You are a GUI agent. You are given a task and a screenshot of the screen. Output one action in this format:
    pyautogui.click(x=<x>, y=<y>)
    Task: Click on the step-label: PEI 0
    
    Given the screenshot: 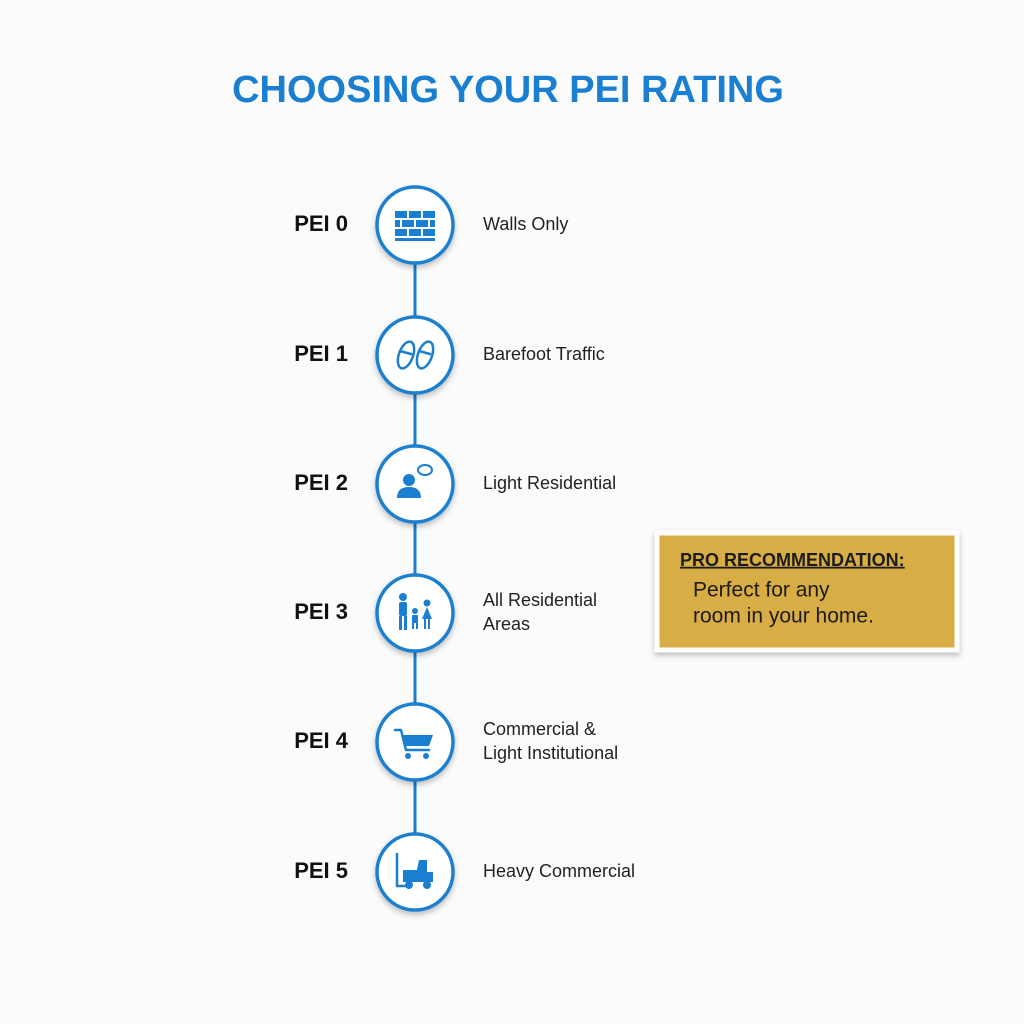 What is the action you would take?
    pyautogui.click(x=321, y=223)
    